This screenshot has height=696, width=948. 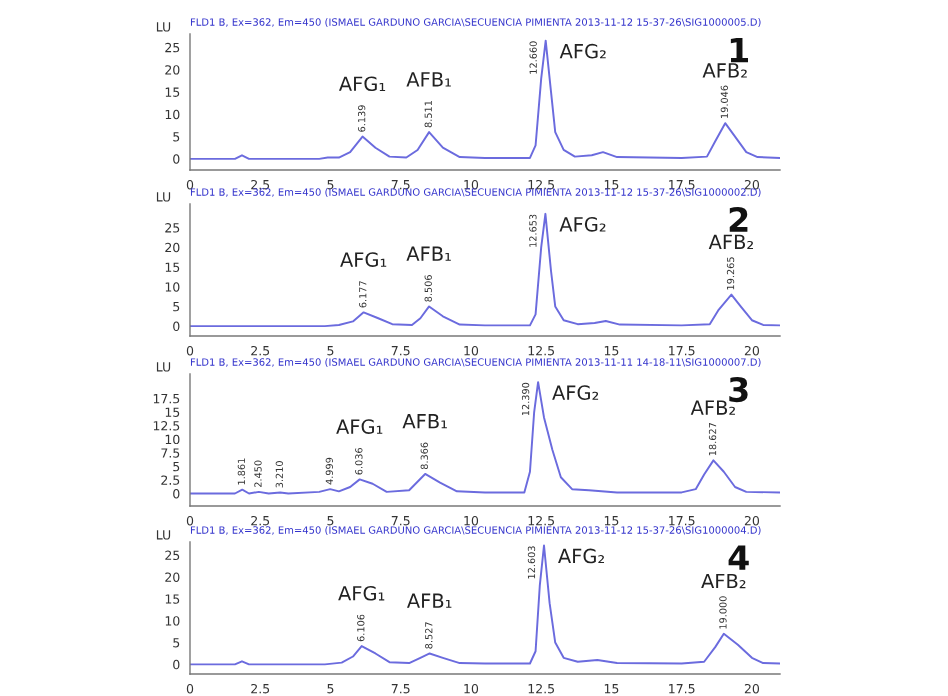 I want to click on annotation: 4, so click(x=738, y=557).